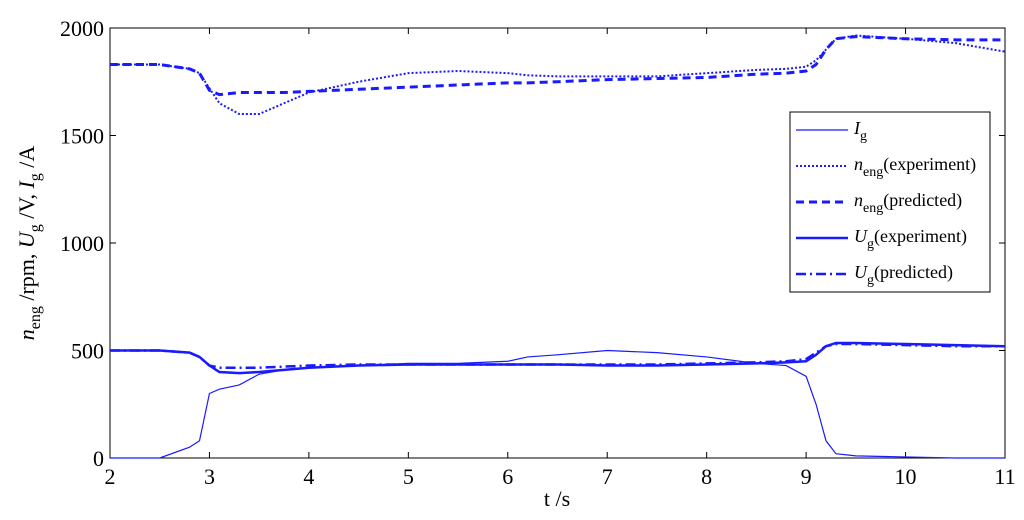 Image resolution: width=1024 pixels, height=520 pixels. What do you see at coordinates (557, 498) in the screenshot?
I see `x-axis-label: t /s` at bounding box center [557, 498].